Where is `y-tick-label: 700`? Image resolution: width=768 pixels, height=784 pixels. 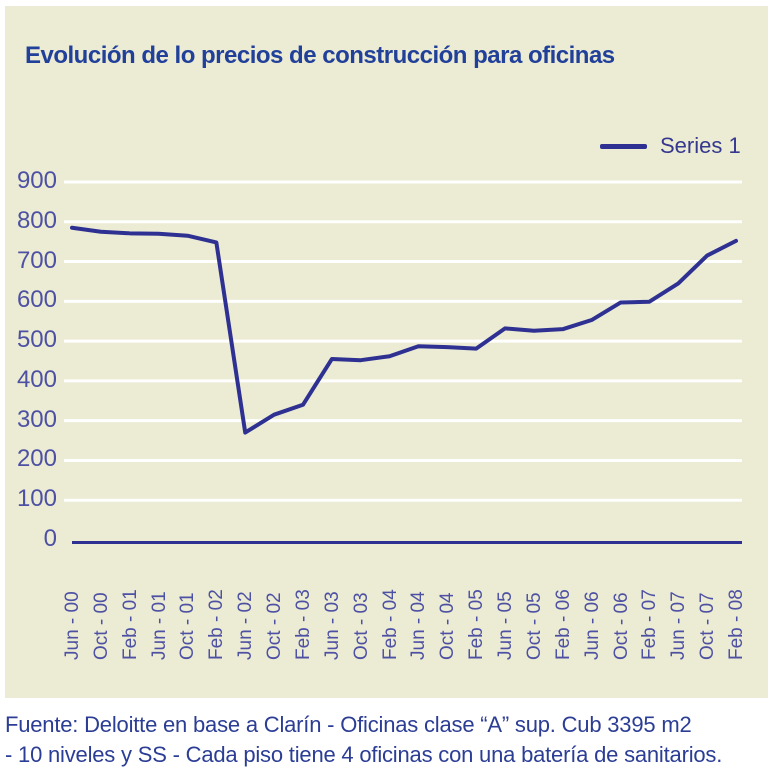 y-tick-label: 700 is located at coordinates (36, 260).